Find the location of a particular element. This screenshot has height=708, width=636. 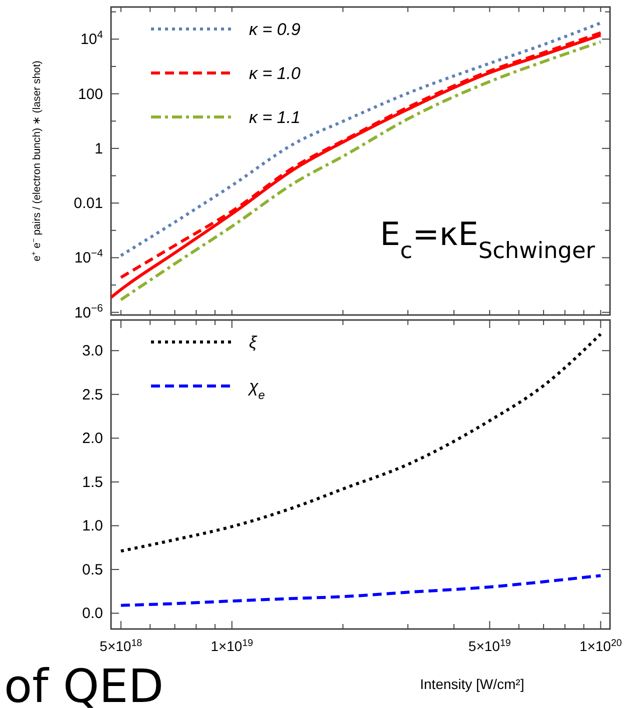

y-tick-label: 2.5 is located at coordinates (92, 395).